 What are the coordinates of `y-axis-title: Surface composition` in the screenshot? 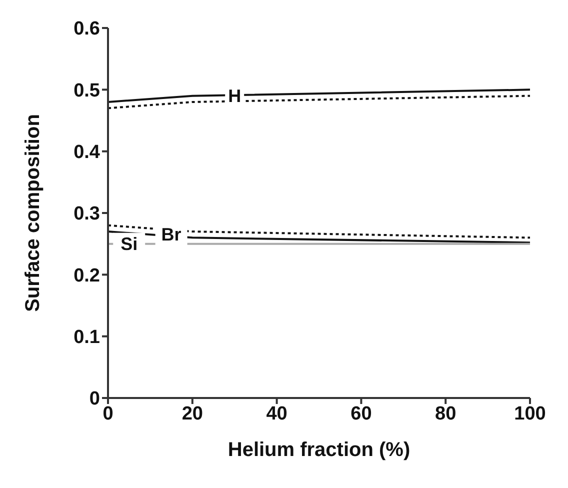 It's located at (33, 213).